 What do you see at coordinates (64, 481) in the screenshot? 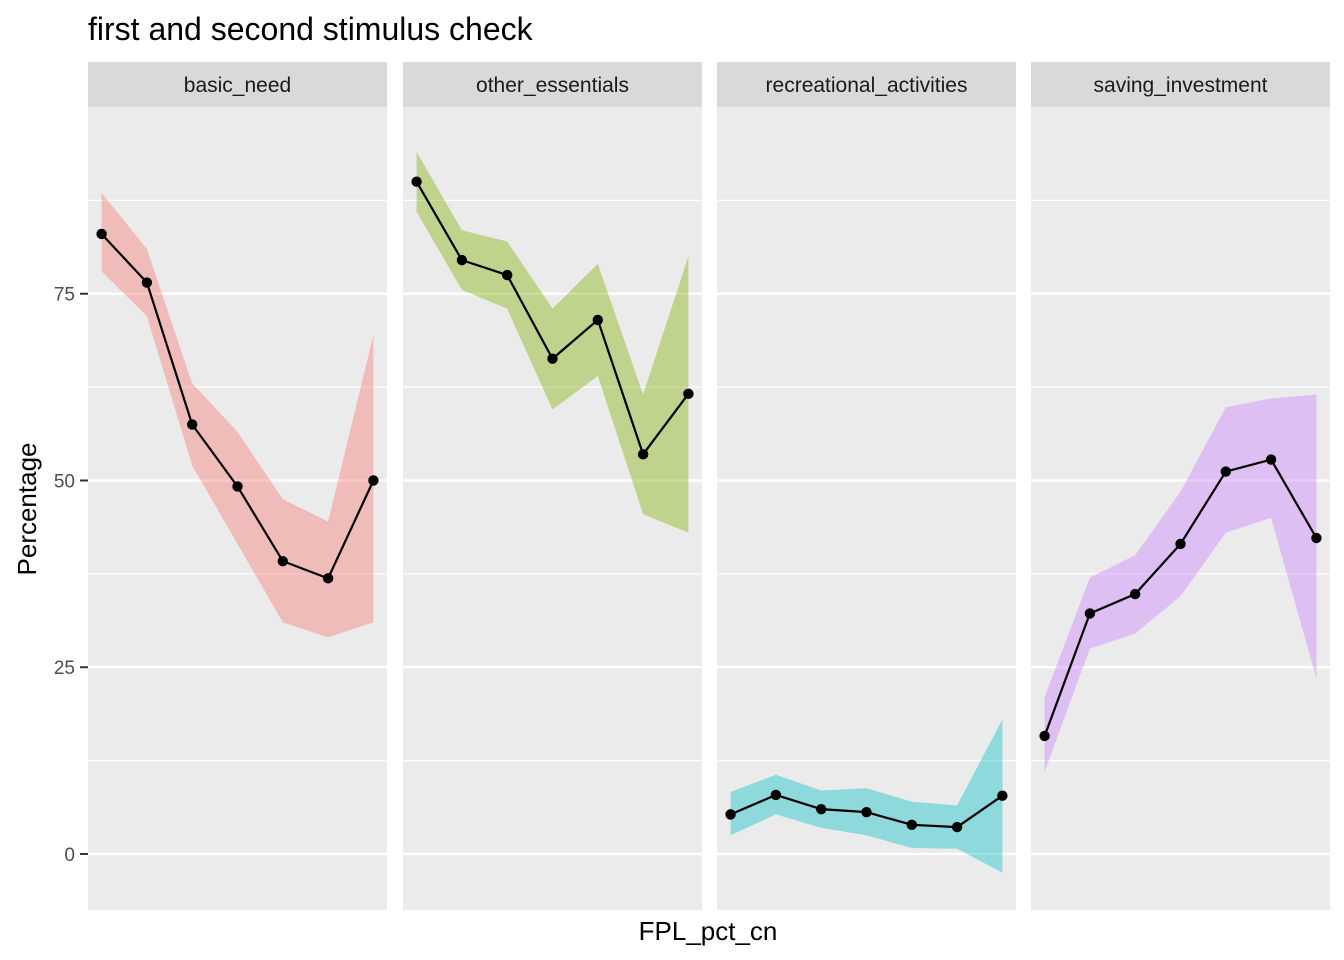
I see `y-tick-label: 50` at bounding box center [64, 481].